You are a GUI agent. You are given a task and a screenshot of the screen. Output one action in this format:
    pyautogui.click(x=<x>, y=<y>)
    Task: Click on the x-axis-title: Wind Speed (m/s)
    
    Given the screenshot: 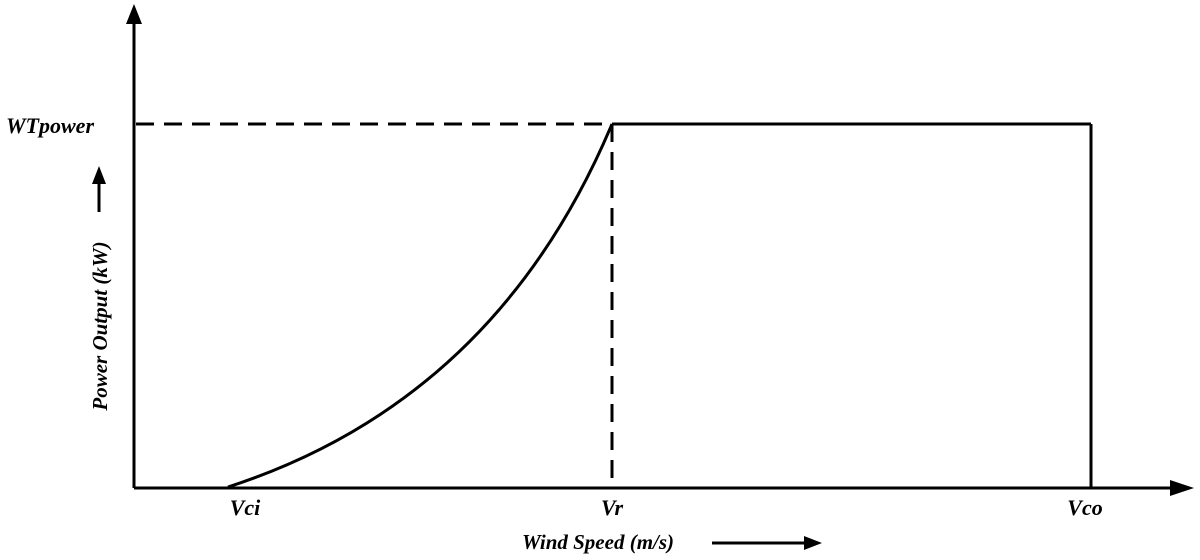 What is the action you would take?
    pyautogui.click(x=598, y=542)
    